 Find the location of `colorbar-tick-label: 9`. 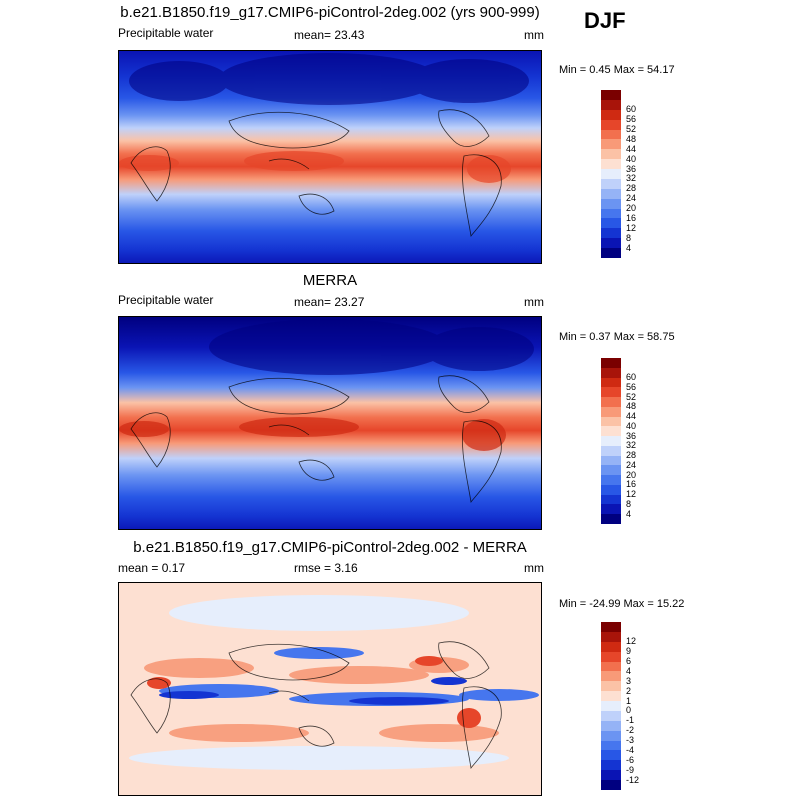

colorbar-tick-label: 9 is located at coordinates (629, 651).